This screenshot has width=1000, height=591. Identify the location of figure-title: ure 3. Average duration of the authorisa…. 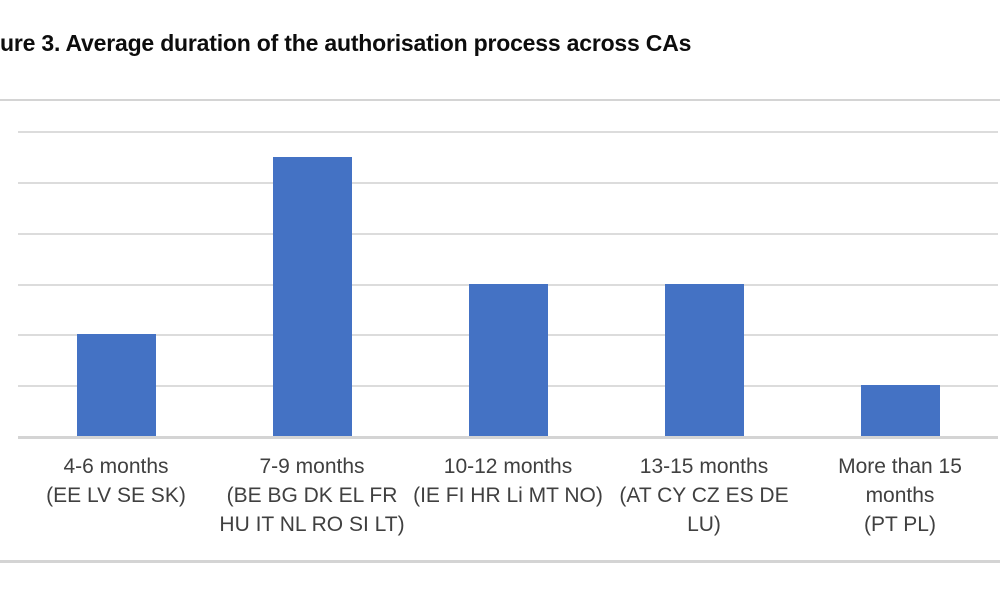
(346, 43).